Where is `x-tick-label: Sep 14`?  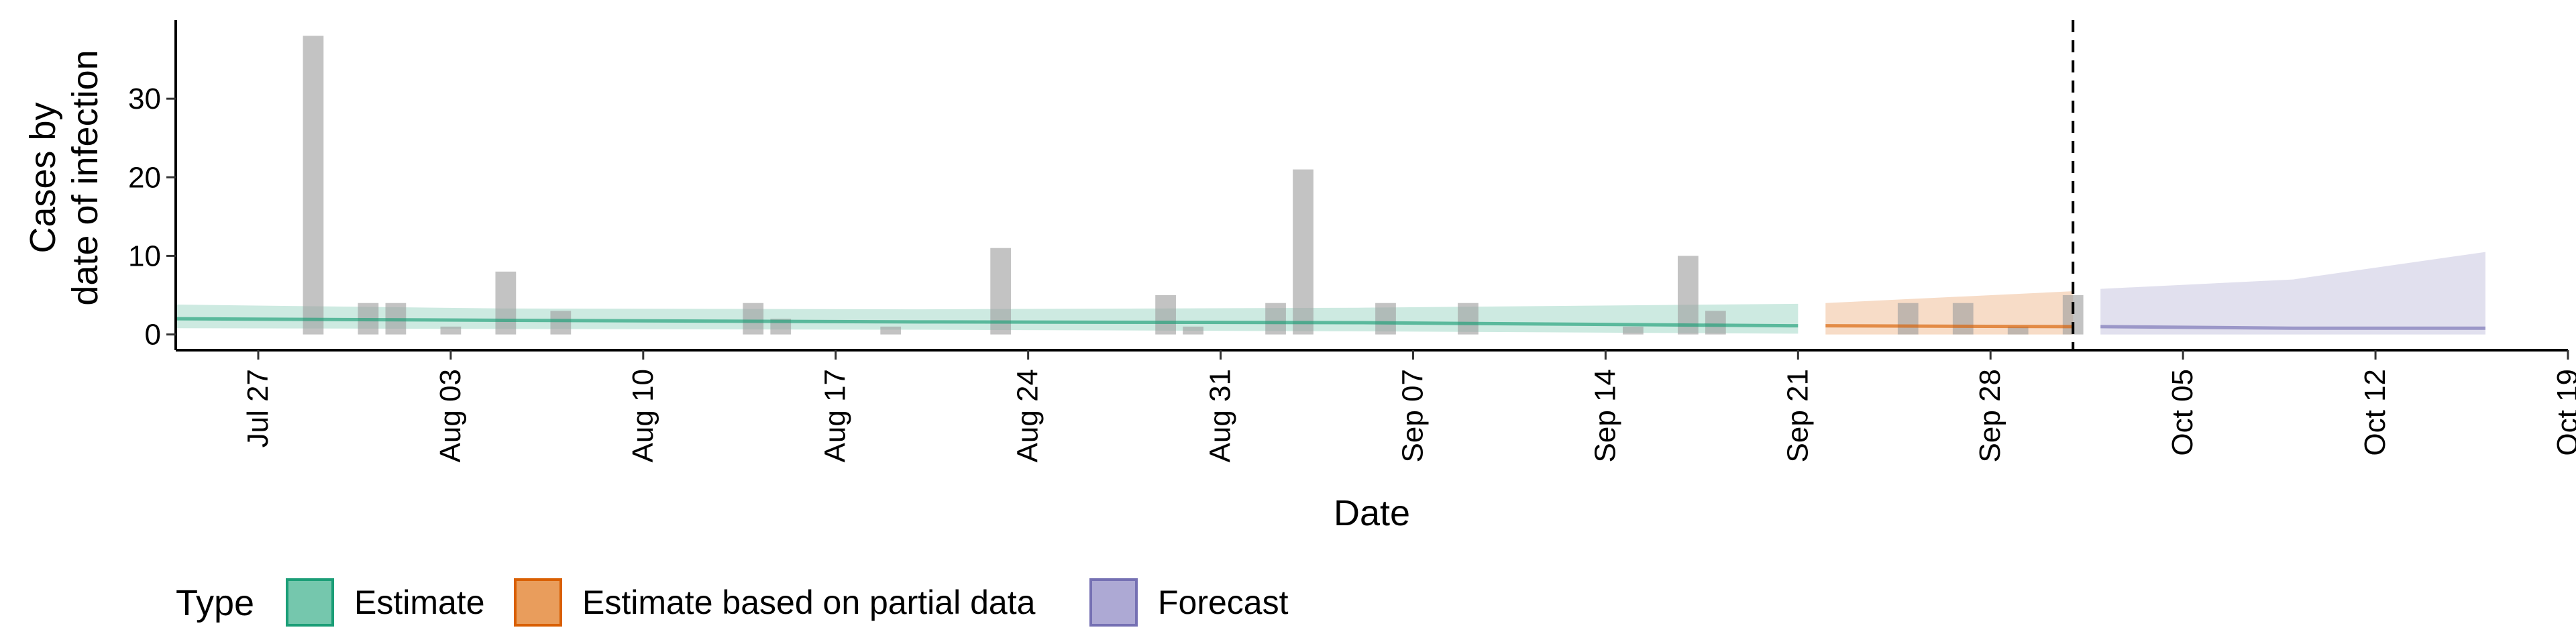 x-tick-label: Sep 14 is located at coordinates (1605, 415).